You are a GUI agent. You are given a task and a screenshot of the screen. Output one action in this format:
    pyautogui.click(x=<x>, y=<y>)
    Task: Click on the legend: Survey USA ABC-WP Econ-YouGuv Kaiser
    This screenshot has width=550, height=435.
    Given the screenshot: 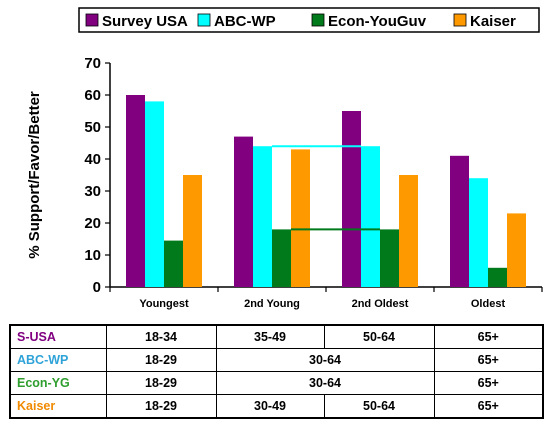 What is the action you would take?
    pyautogui.click(x=309, y=20)
    